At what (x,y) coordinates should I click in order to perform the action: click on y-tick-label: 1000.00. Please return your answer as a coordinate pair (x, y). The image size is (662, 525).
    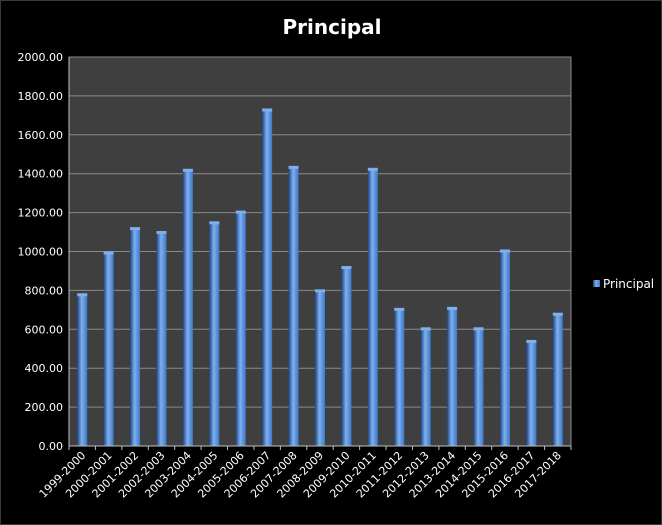
    Looking at the image, I should click on (41, 252).